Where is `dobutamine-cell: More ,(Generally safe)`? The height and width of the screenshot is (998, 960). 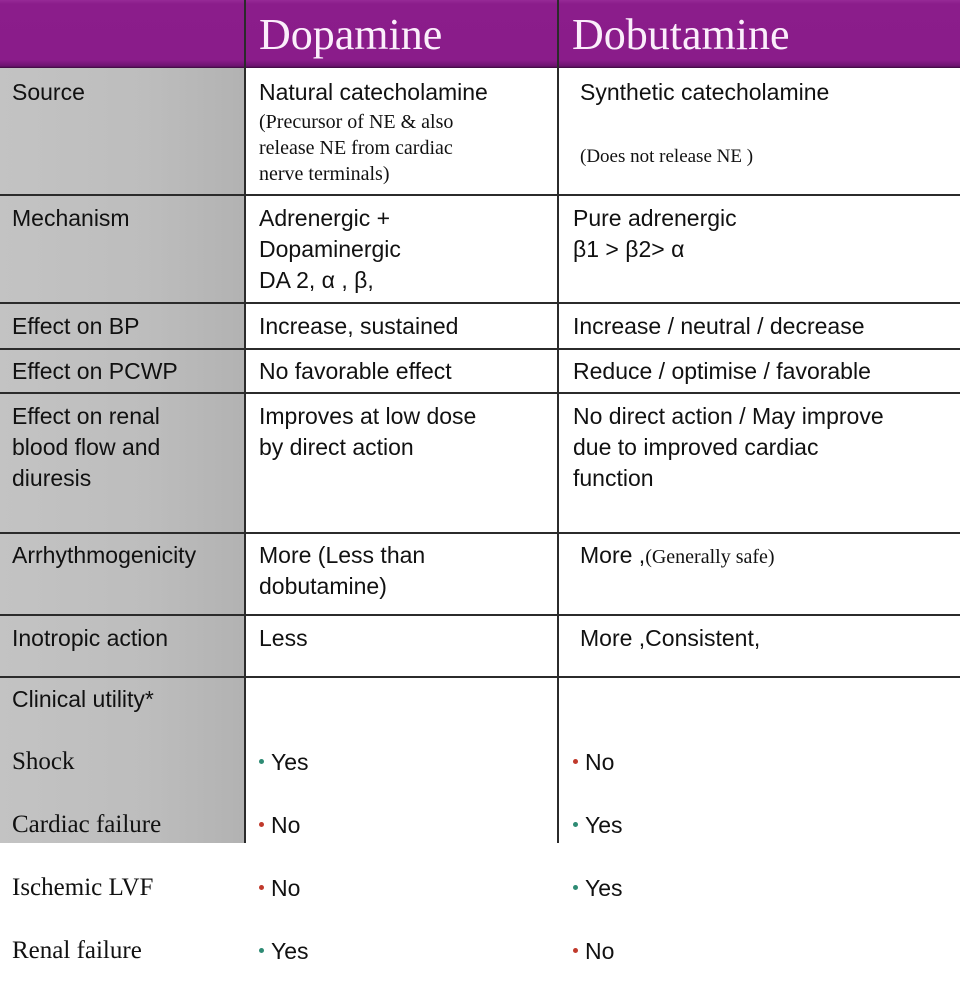
dobutamine-cell: More ,(Generally safe) is located at coordinates (677, 556).